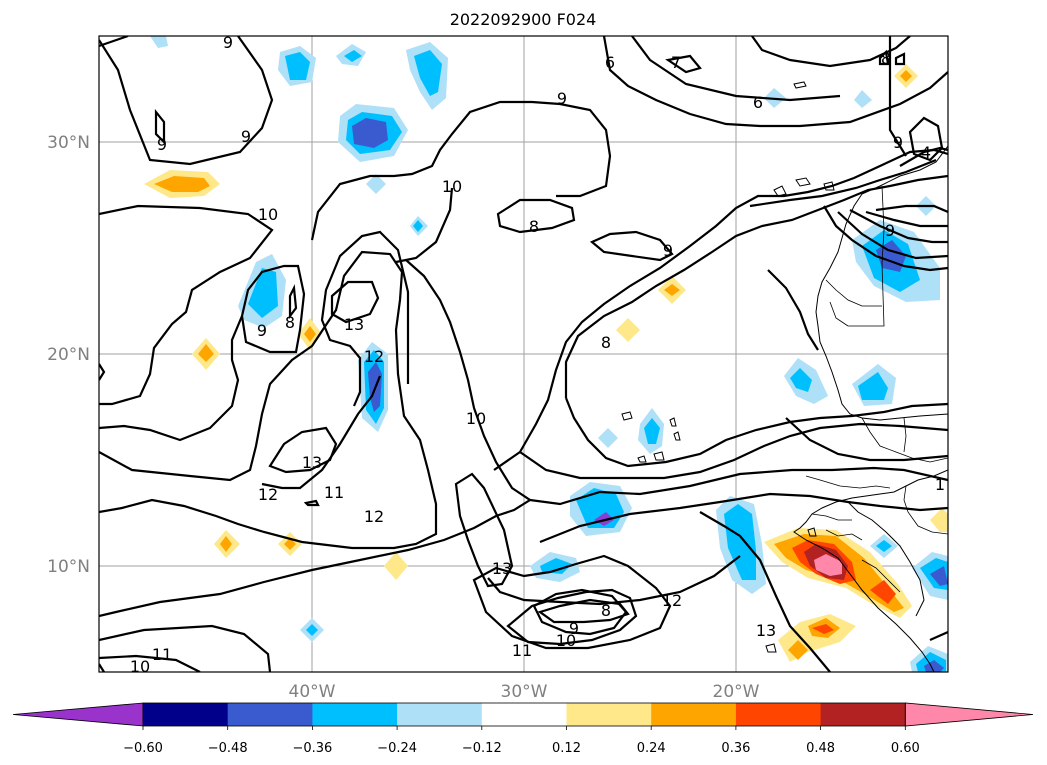  What do you see at coordinates (926, 152) in the screenshot?
I see `contour-label: 4` at bounding box center [926, 152].